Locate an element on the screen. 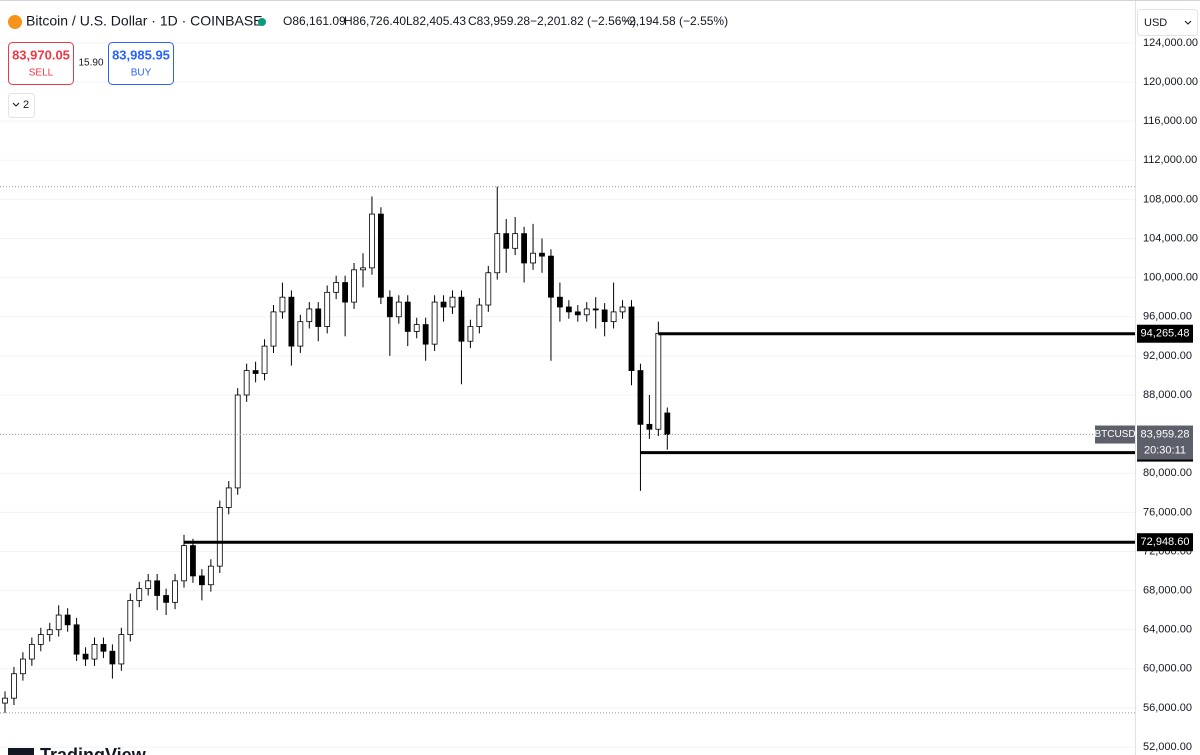 The image size is (1200, 755). stat-high: H86,726.40 is located at coordinates (375, 21).